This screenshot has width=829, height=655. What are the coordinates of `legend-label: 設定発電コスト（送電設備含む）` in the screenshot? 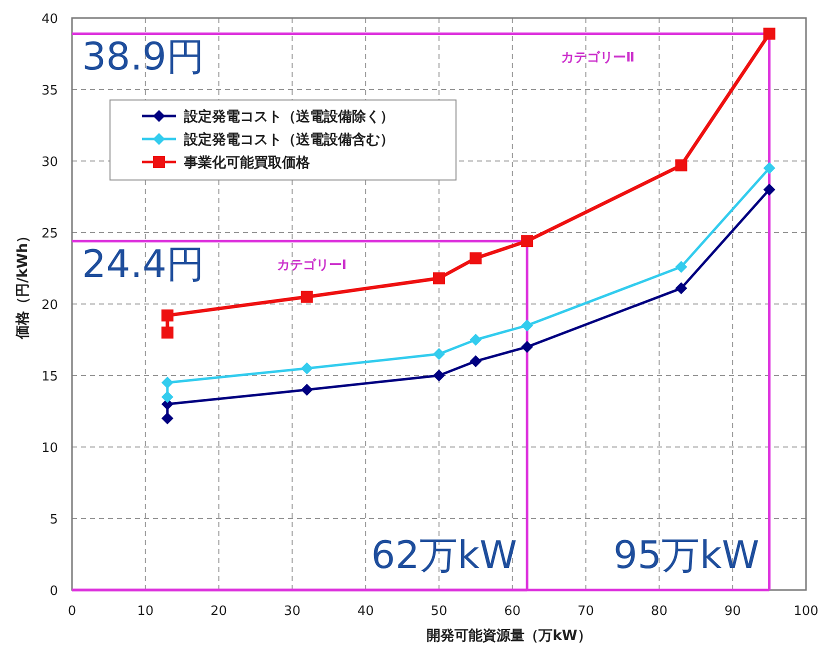 It's located at (288, 139).